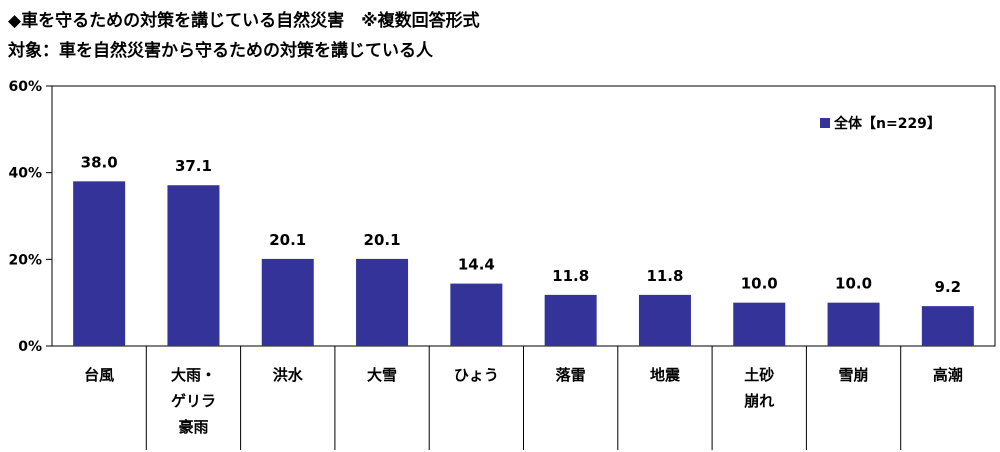  What do you see at coordinates (887, 123) in the screenshot?
I see `legend-label: 全体【n=229】` at bounding box center [887, 123].